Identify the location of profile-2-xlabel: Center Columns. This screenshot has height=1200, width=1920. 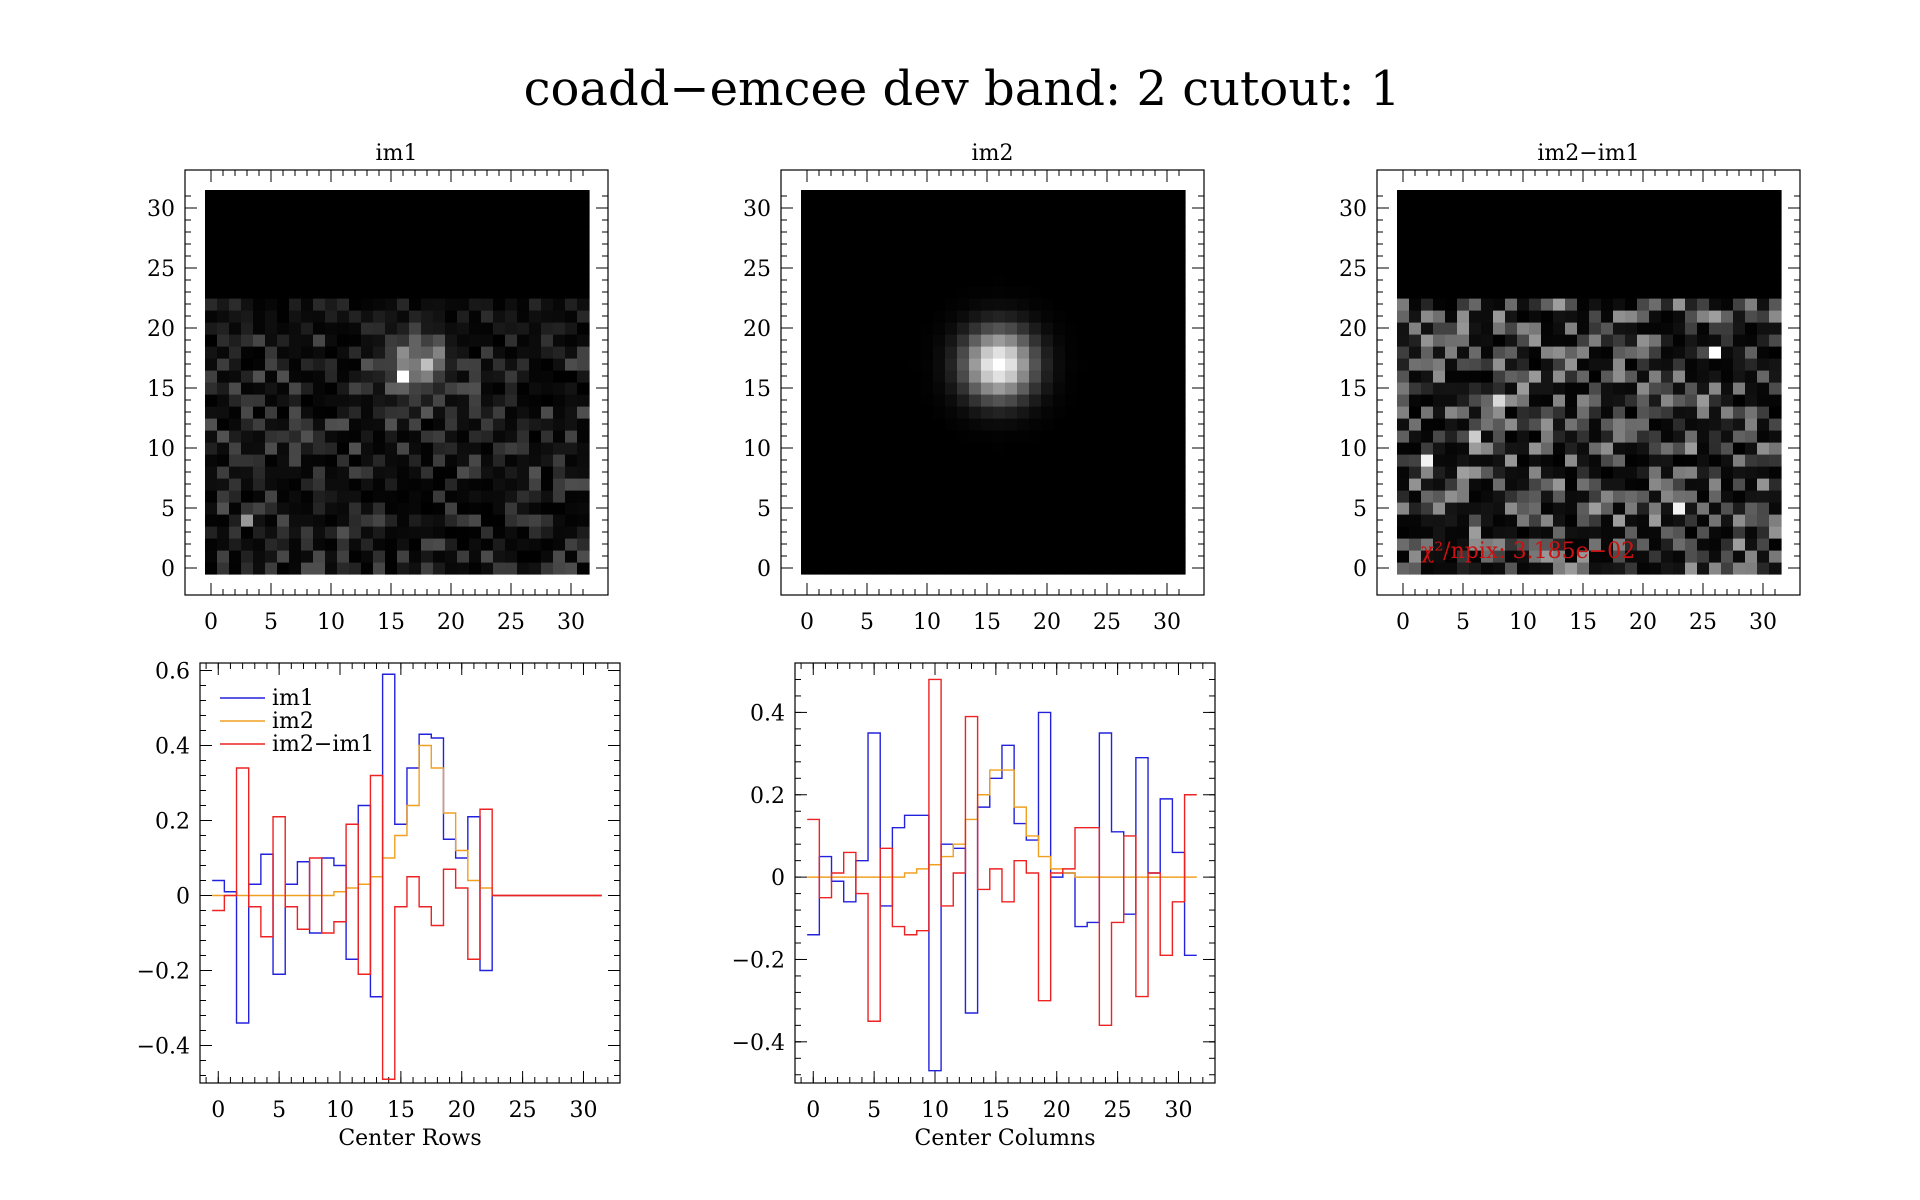
(1005, 1138).